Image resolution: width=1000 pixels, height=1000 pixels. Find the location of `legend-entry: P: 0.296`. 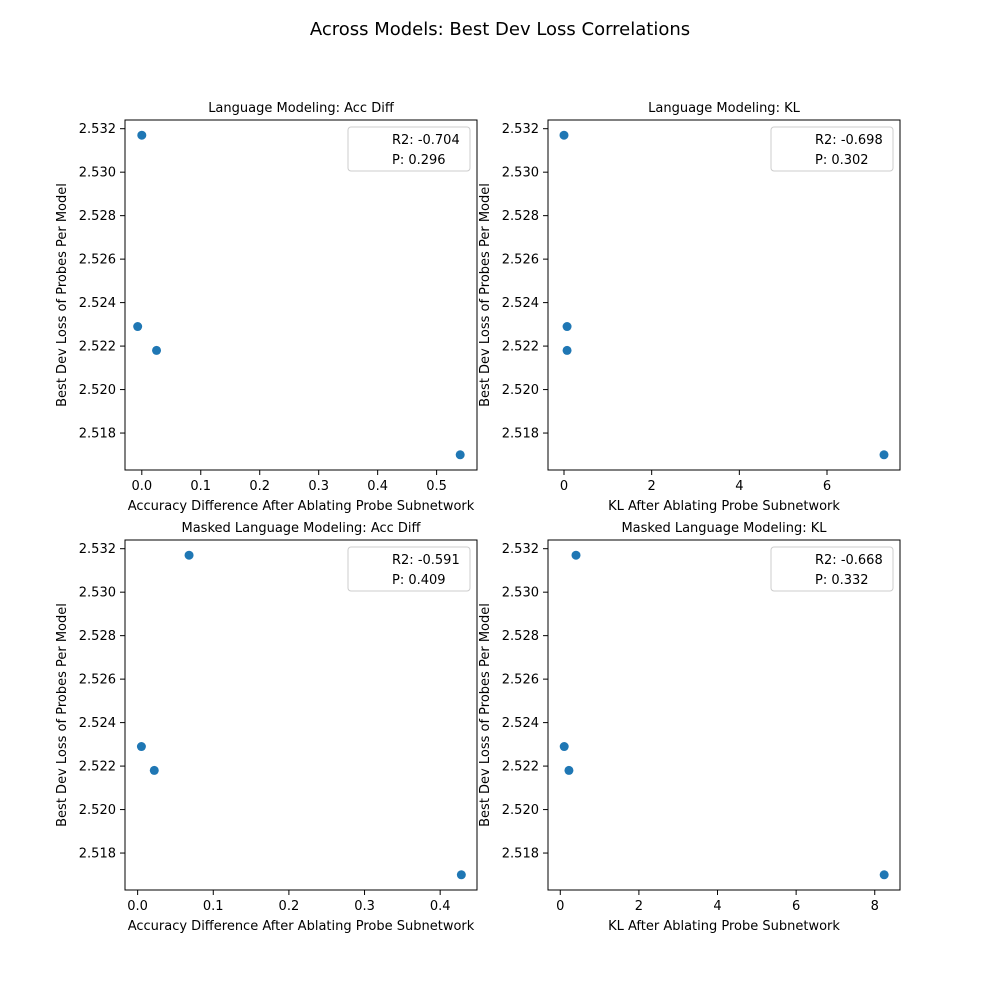

legend-entry: P: 0.296 is located at coordinates (419, 160).